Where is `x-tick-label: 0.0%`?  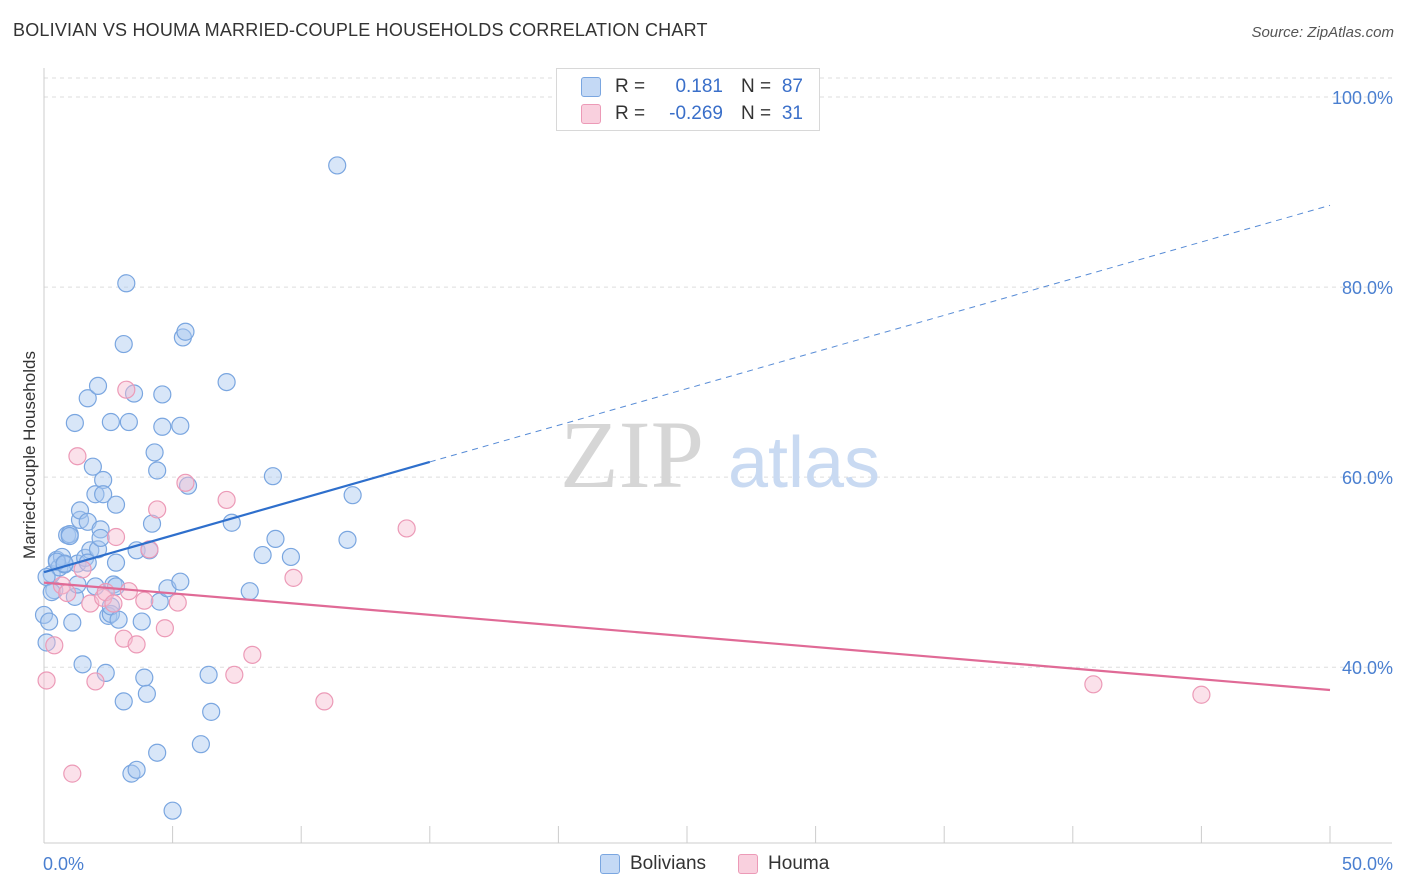 x-tick-label: 0.0% is located at coordinates (63, 864).